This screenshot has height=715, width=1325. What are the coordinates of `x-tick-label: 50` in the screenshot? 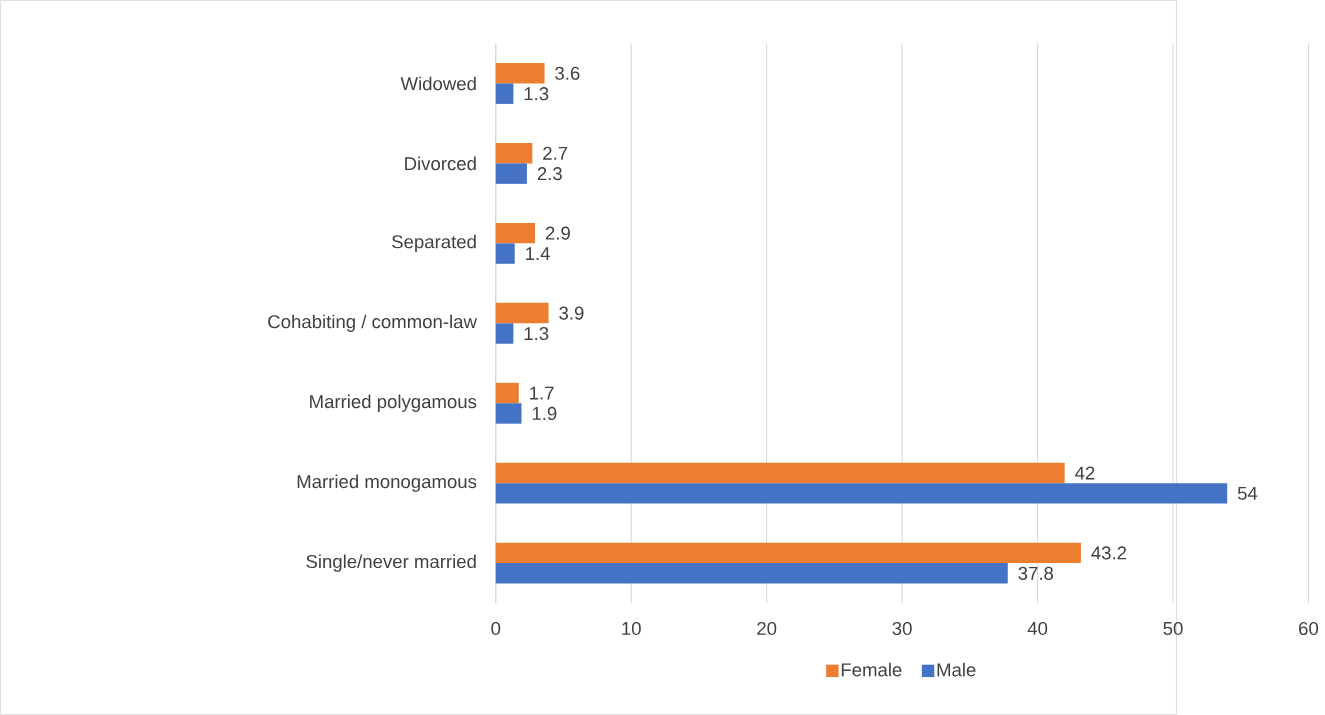 It's located at (1173, 628).